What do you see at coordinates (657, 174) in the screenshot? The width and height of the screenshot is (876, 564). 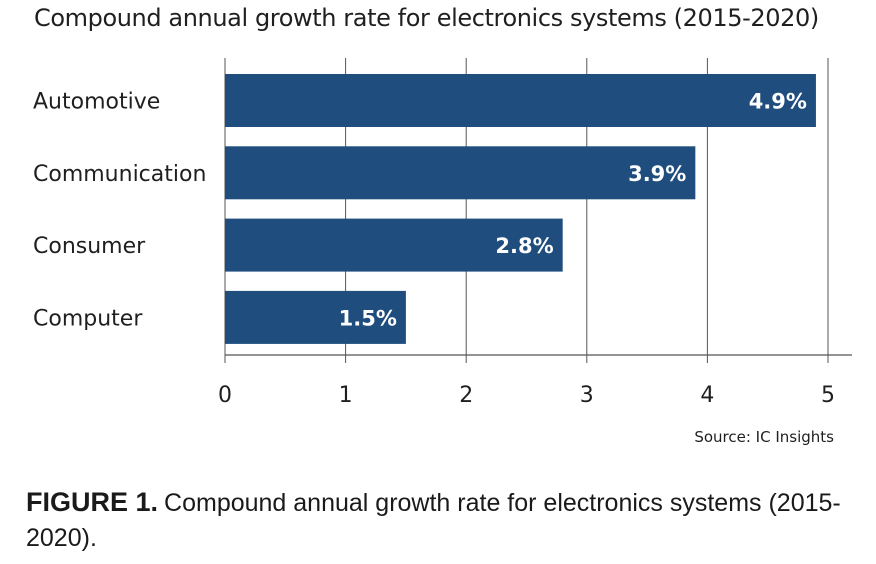 I see `bar-value-label: 3.9%` at bounding box center [657, 174].